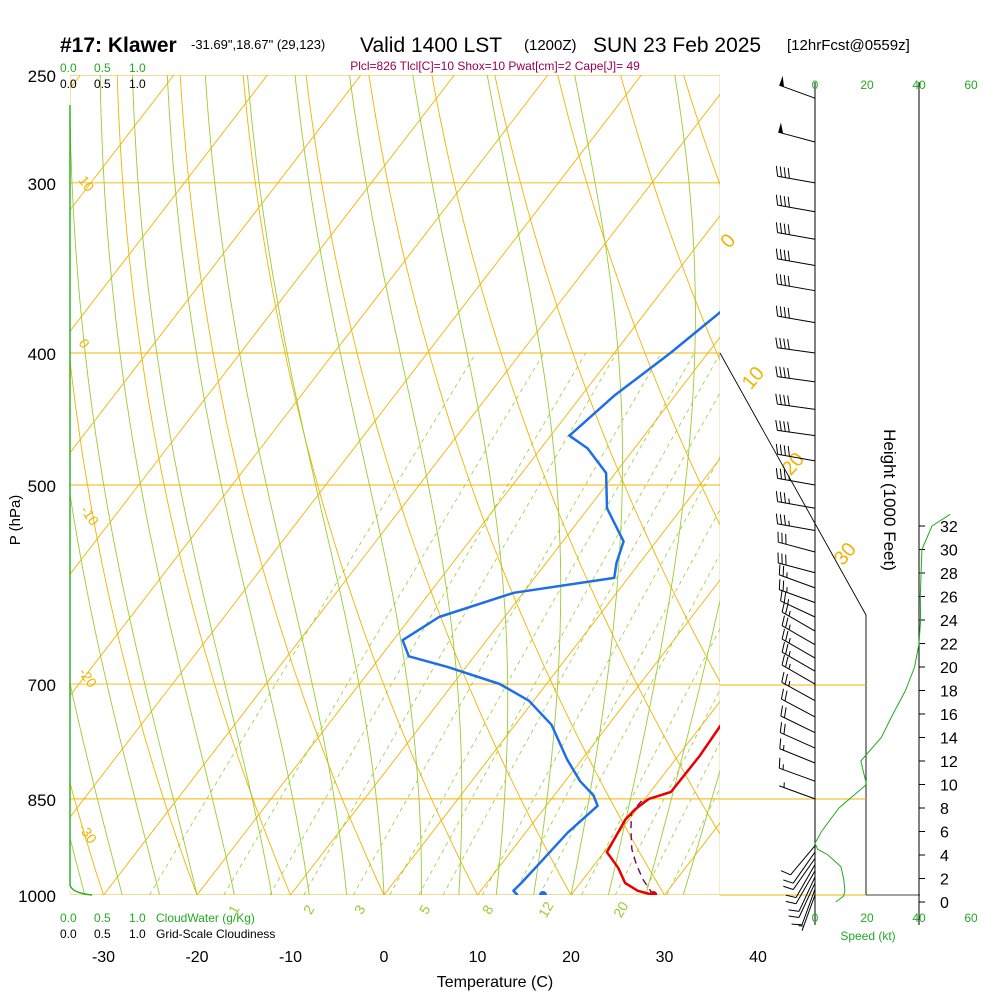  I want to click on temperature-tick-label: 20, so click(571, 957).